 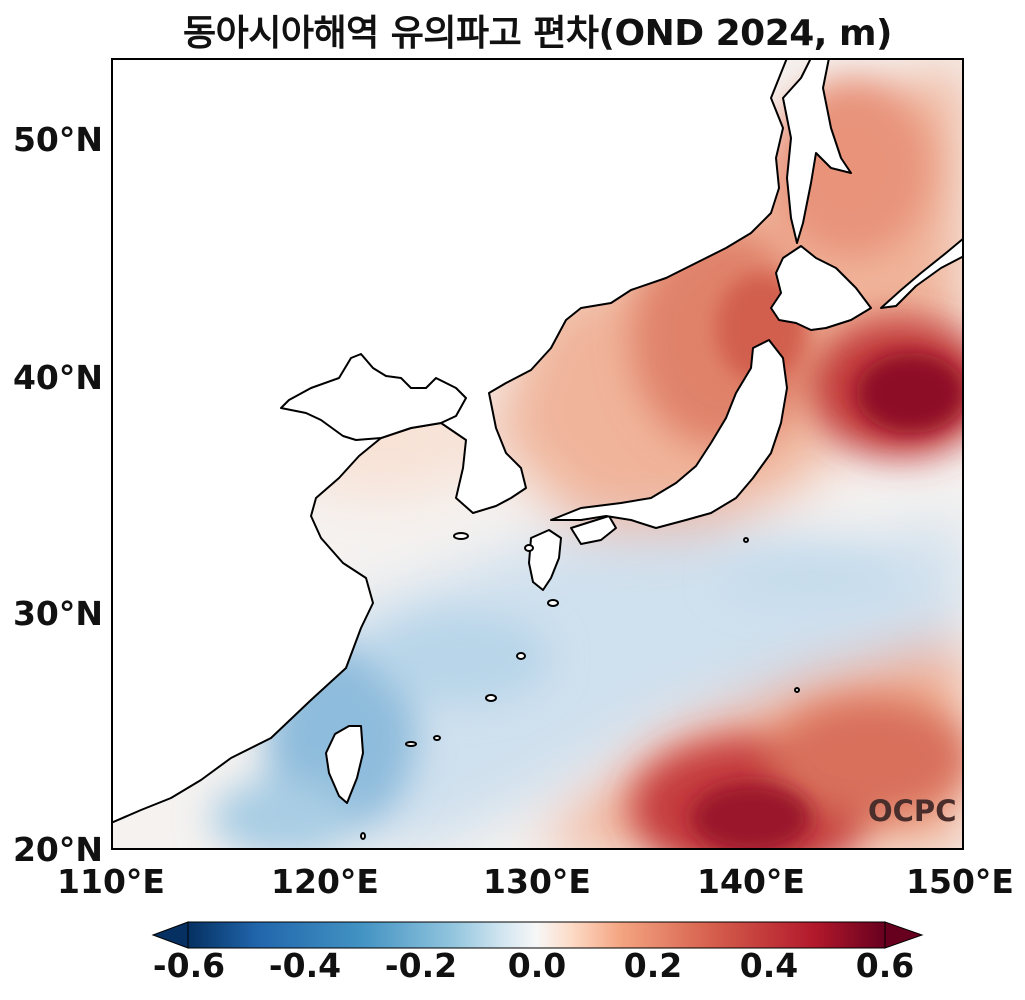 What do you see at coordinates (111, 881) in the screenshot?
I see `lon-tick-110: 110°E` at bounding box center [111, 881].